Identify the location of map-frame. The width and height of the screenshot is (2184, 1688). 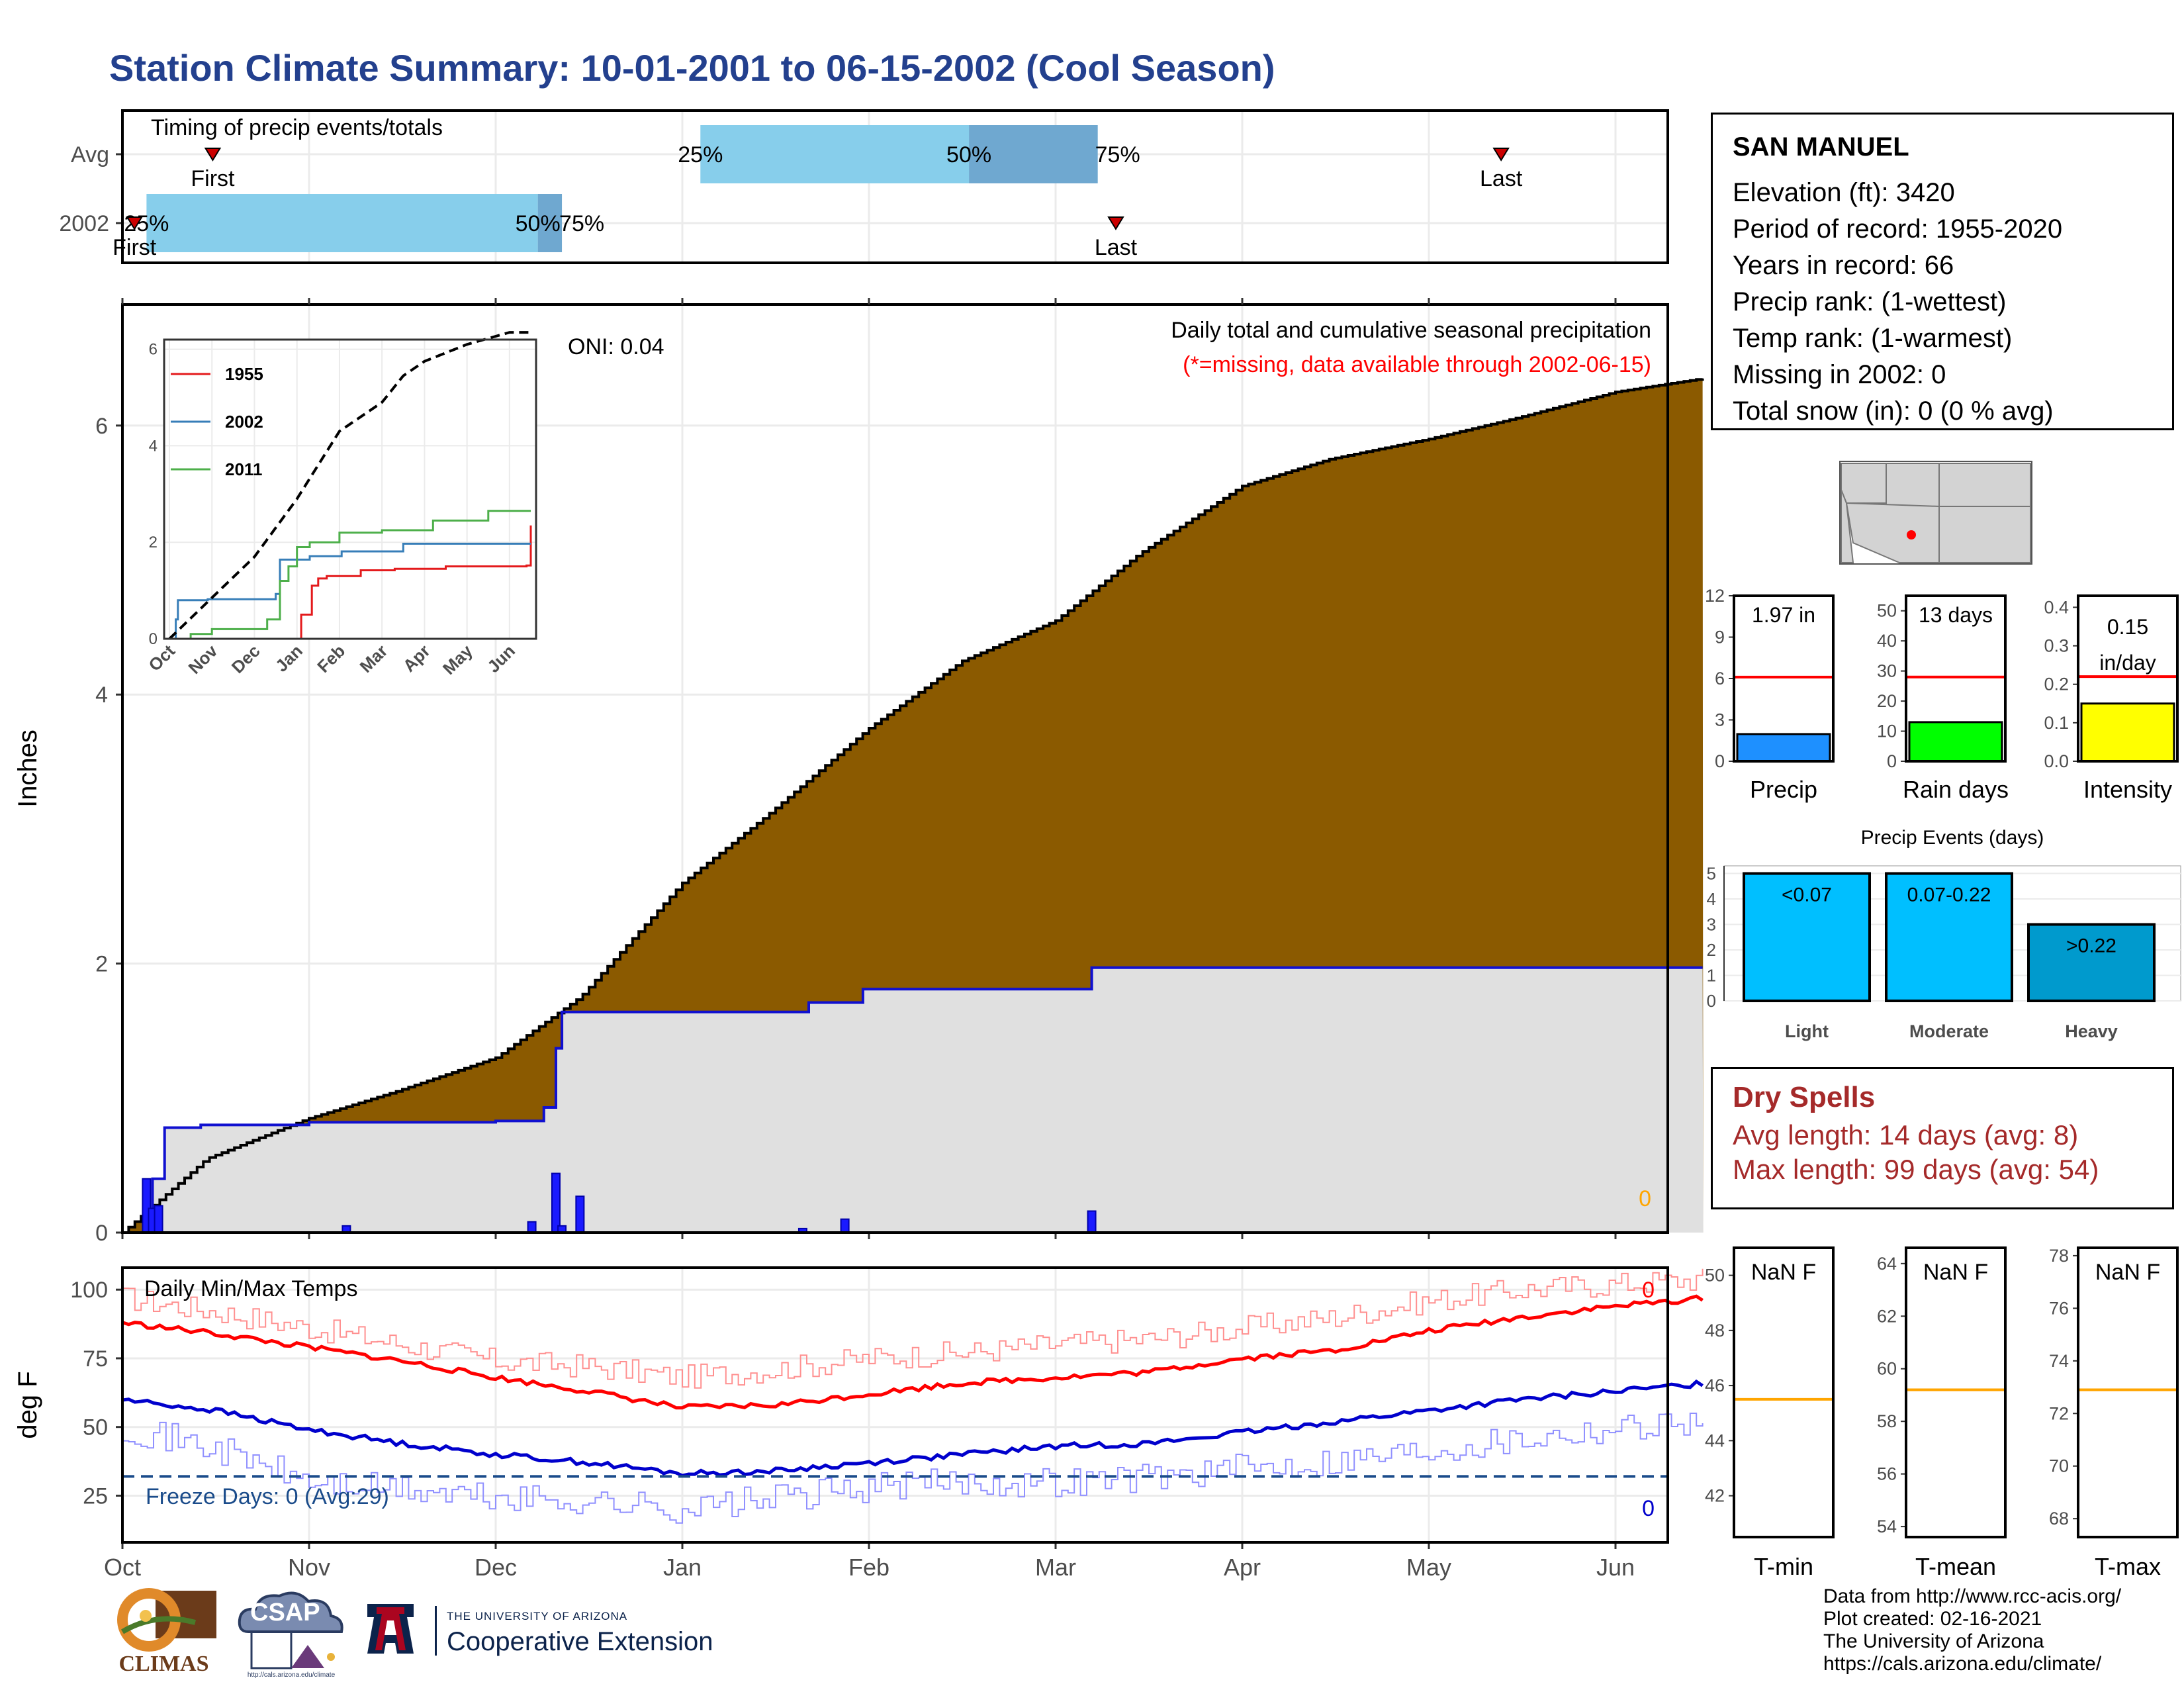
(1935, 513).